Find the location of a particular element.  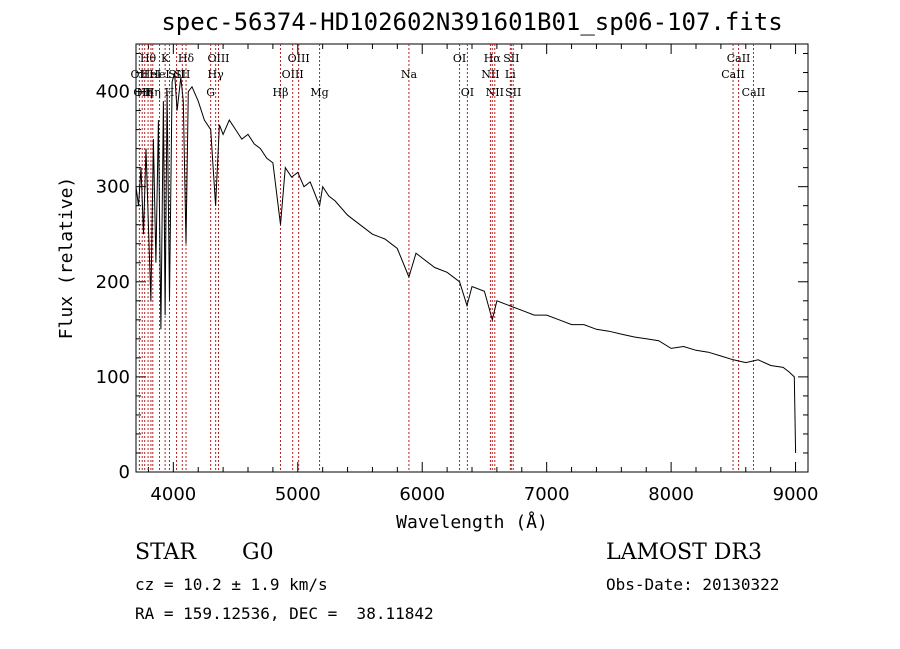

spectral-line-label: Hθ is located at coordinates (148, 58).